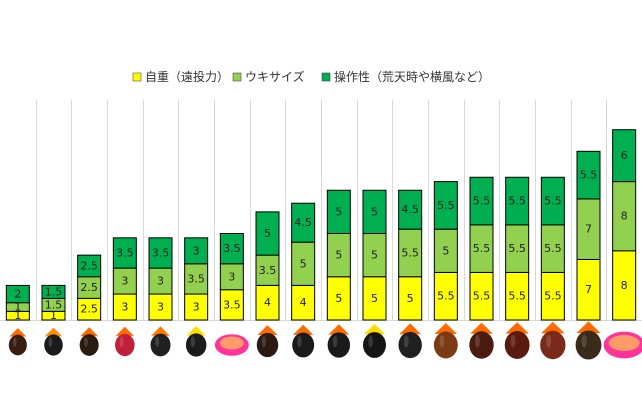  Describe the element at coordinates (405, 76) in the screenshot. I see `legend-entry: 操作性（荒天時や横風など）` at that location.